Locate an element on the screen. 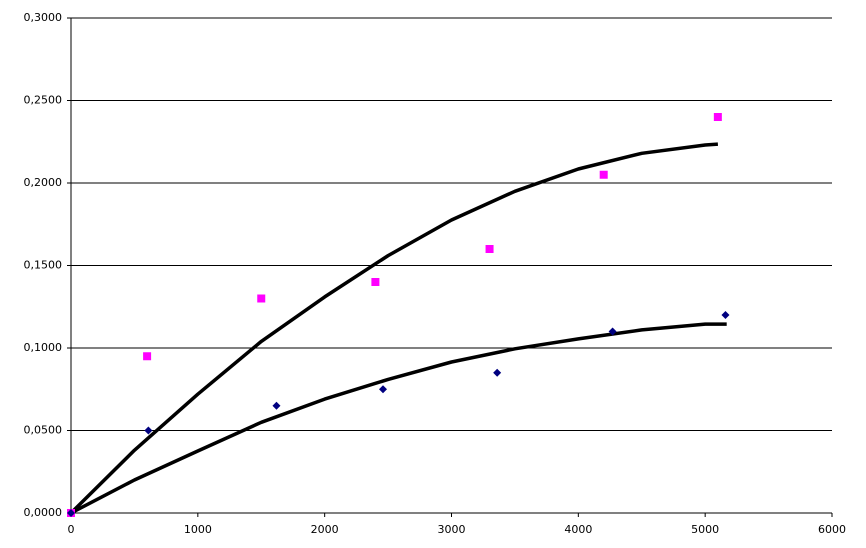 The height and width of the screenshot is (548, 866). y-tick-label: 0,1500 is located at coordinates (43, 265).